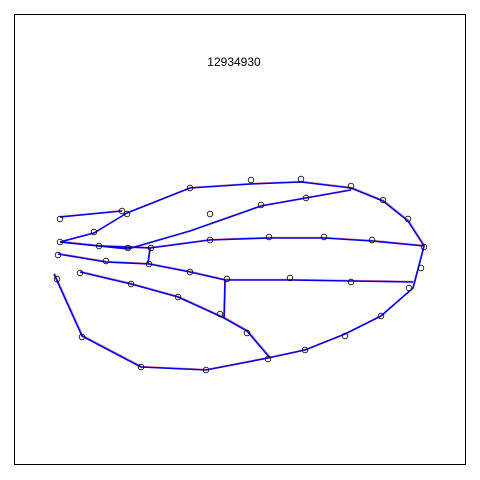 The width and height of the screenshot is (480, 480). What do you see at coordinates (234, 62) in the screenshot?
I see `plot-title: 12934930` at bounding box center [234, 62].